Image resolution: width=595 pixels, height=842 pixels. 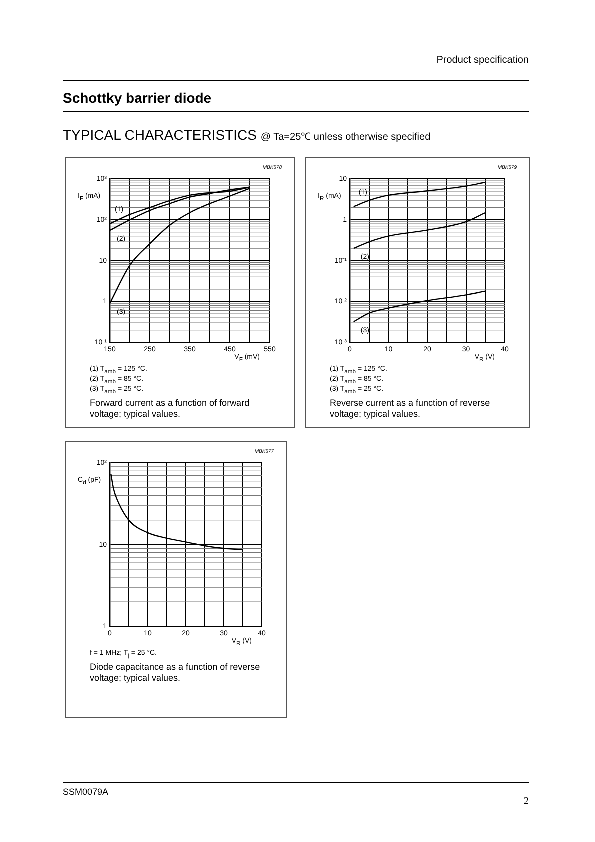 I want to click on text: Diode capacitance as a function of reverse voltage; typical values., so click(x=176, y=673).